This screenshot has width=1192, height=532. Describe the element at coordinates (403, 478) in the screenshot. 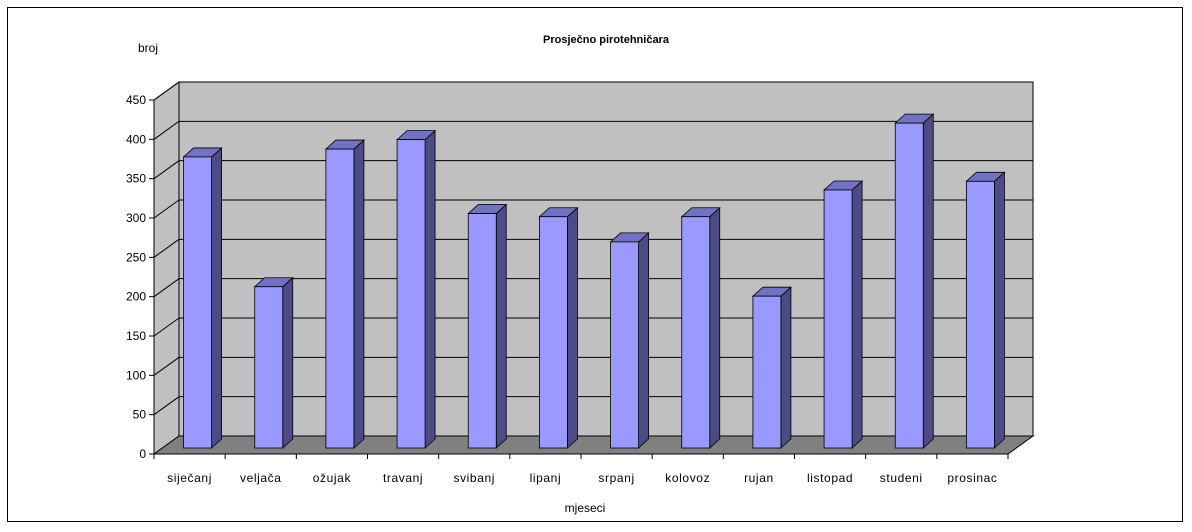

I see `x-tick-label: travanj` at that location.